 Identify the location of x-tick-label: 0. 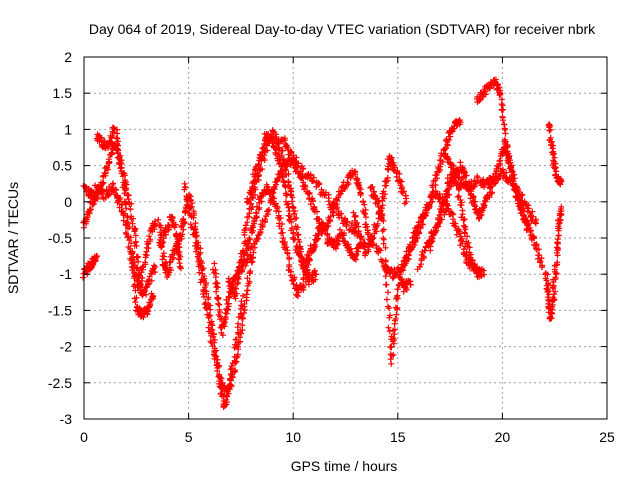
(84, 437).